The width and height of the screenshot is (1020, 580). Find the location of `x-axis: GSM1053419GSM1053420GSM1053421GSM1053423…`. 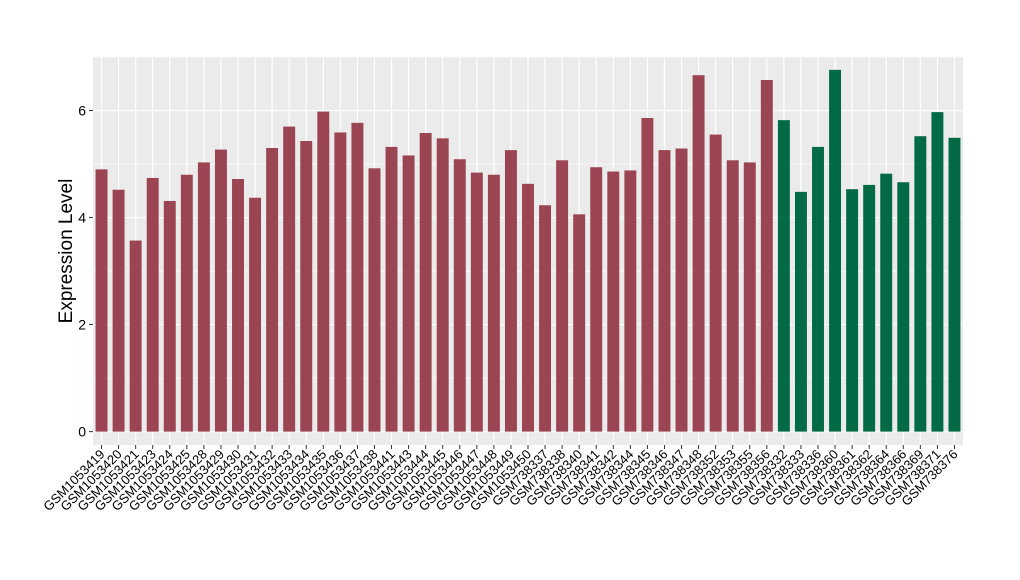

x-axis: GSM1053419GSM1053420GSM1053421GSM1053423… is located at coordinates (500, 479).